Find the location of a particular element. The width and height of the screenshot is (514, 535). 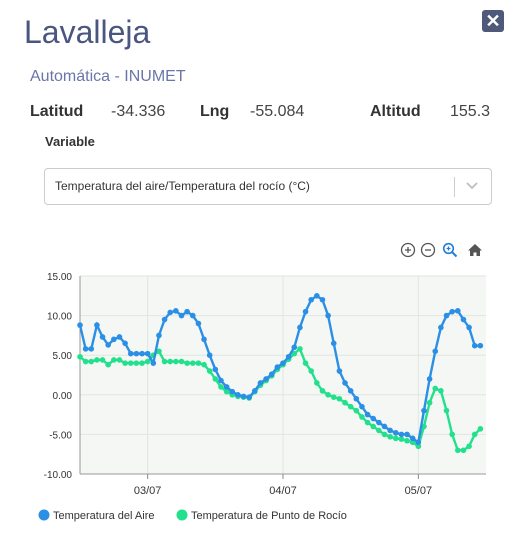

zoom-select-icon is located at coordinates (450, 250).